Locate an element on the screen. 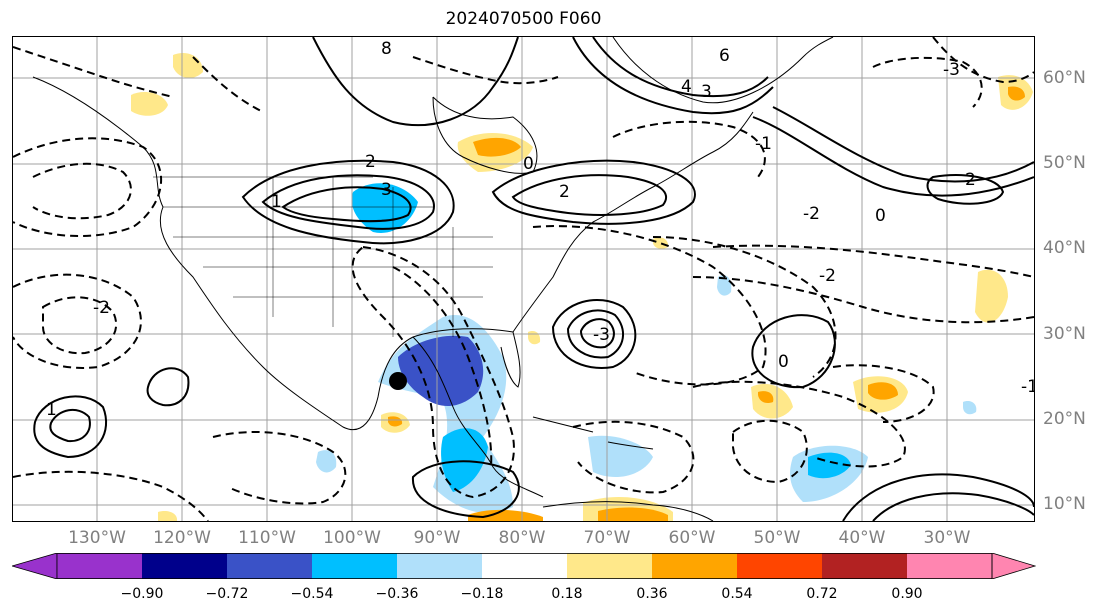 This screenshot has height=615, width=1105. positive-anomaly-greenland-sea-core is located at coordinates (1016, 93).